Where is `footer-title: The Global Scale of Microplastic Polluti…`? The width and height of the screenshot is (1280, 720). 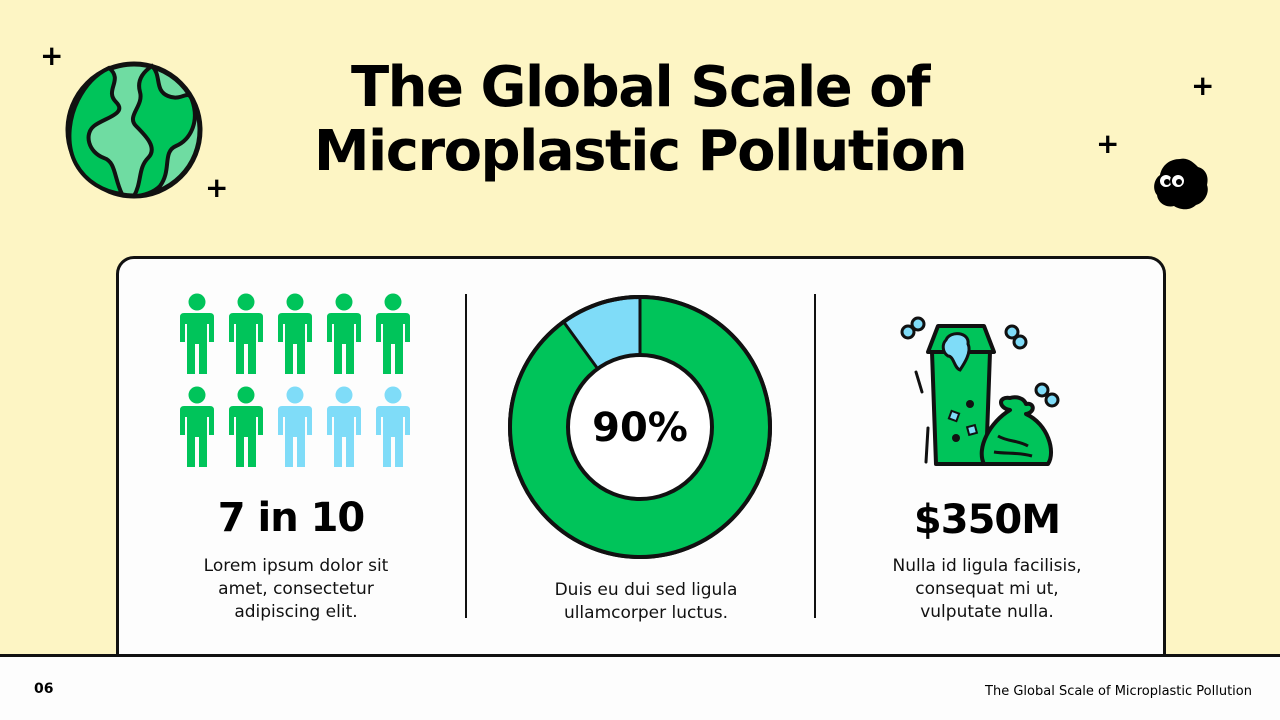 footer-title: The Global Scale of Microplastic Polluti… is located at coordinates (1118, 691).